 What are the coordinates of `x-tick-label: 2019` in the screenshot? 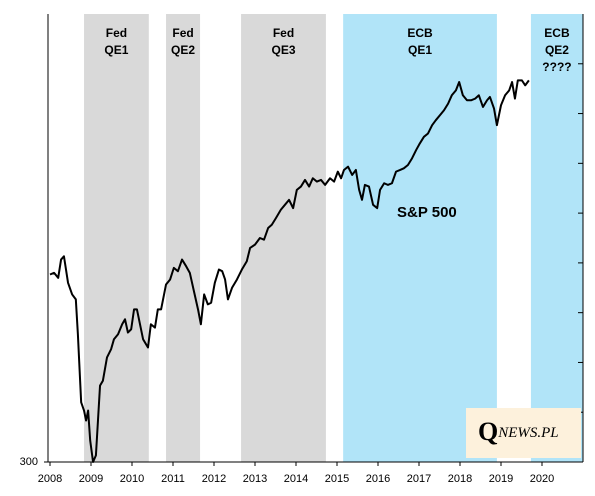 It's located at (501, 479).